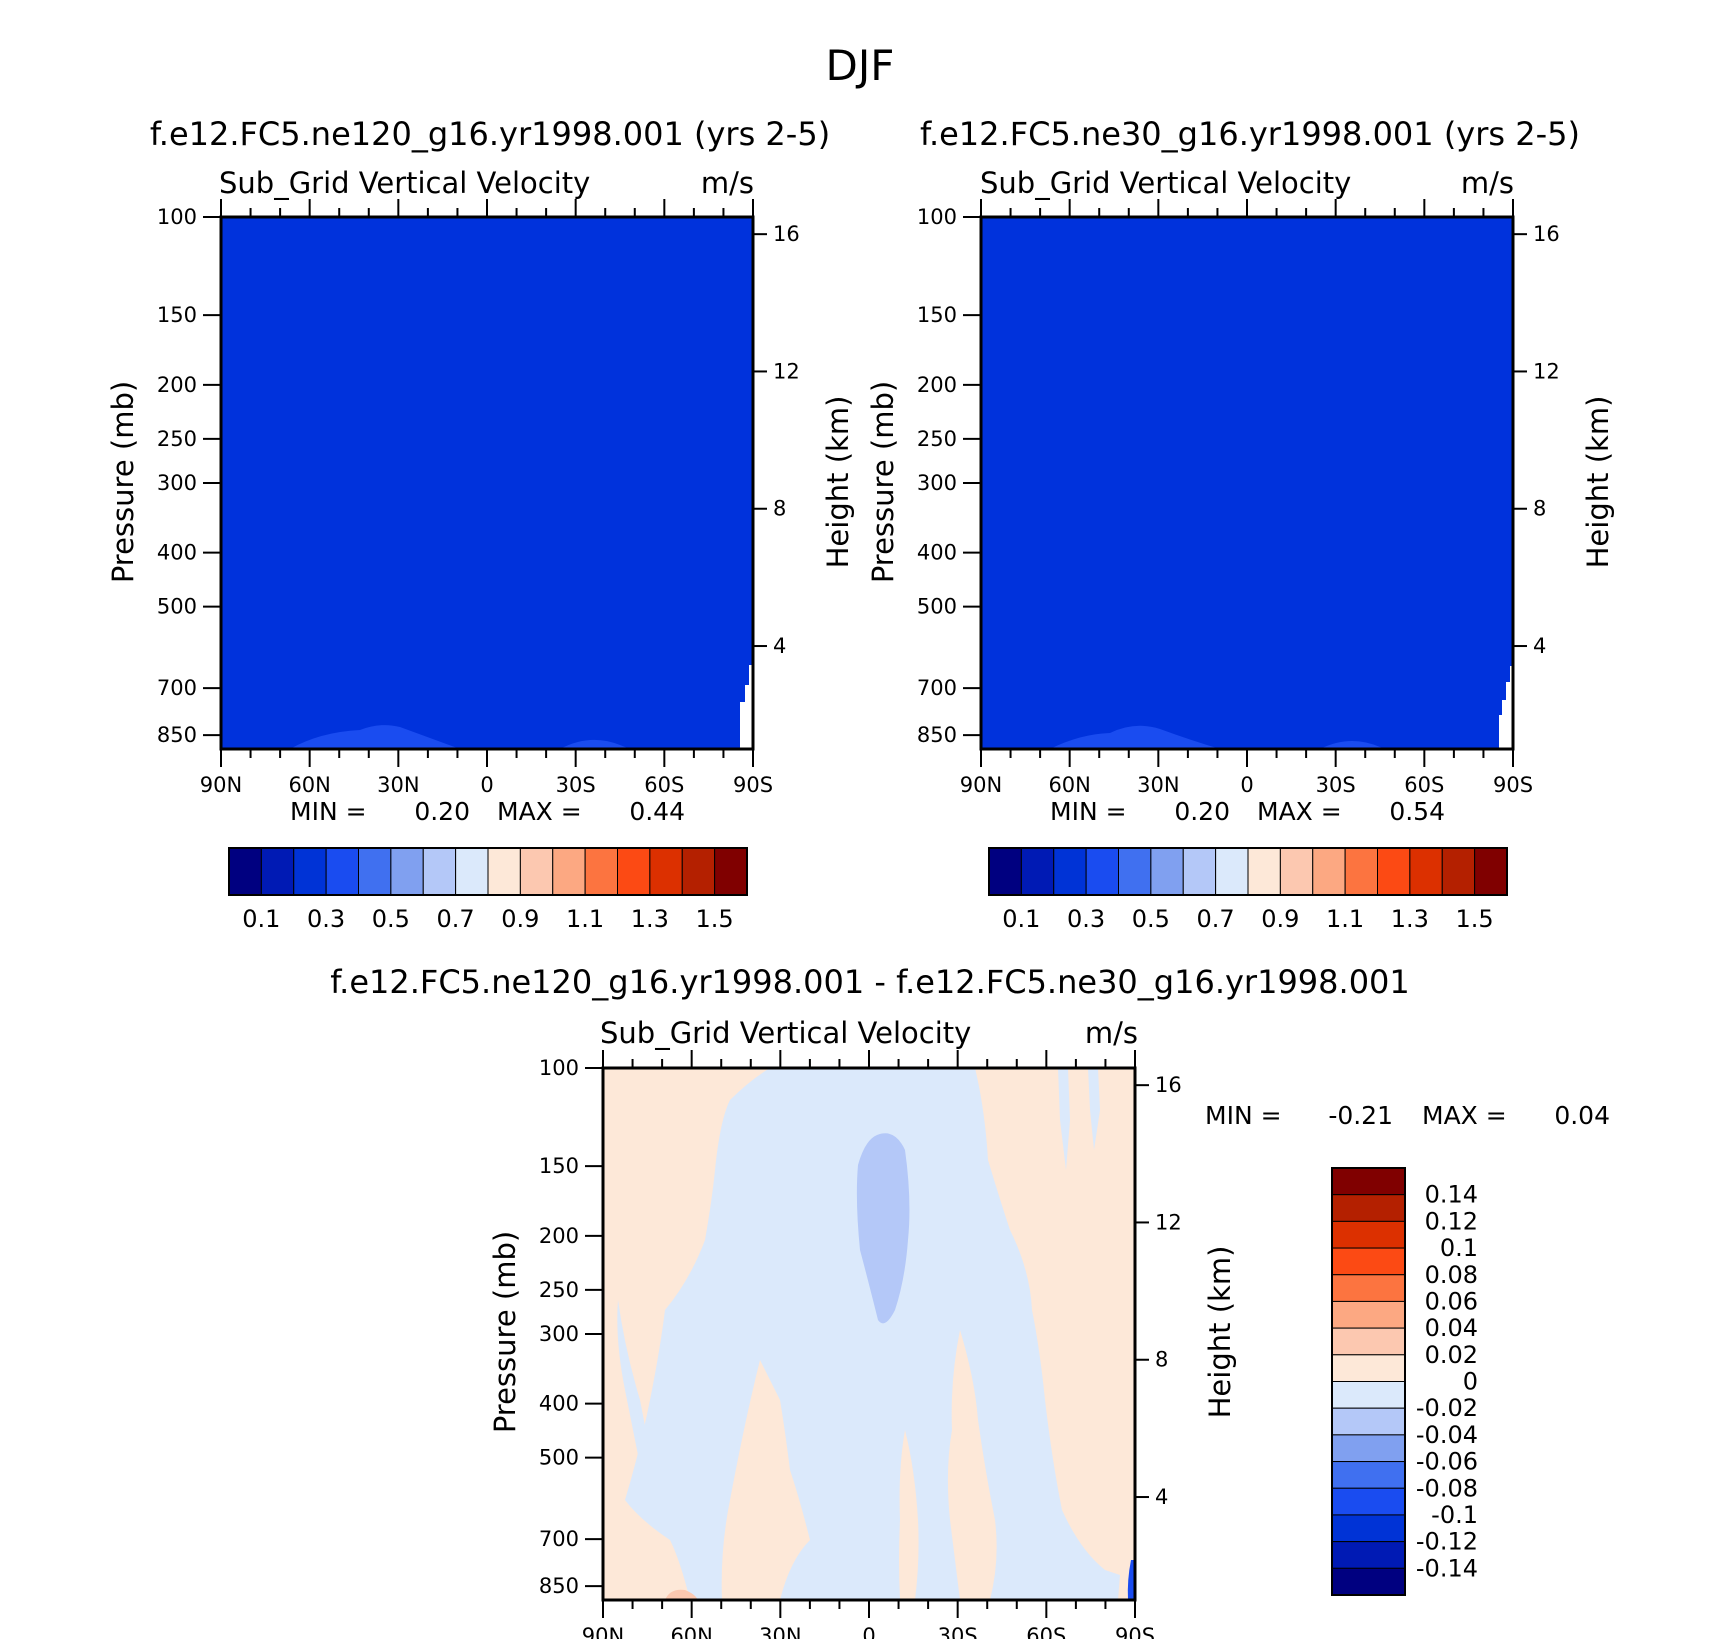 The height and width of the screenshot is (1644, 1710). I want to click on max-value: 0.54, so click(1417, 811).